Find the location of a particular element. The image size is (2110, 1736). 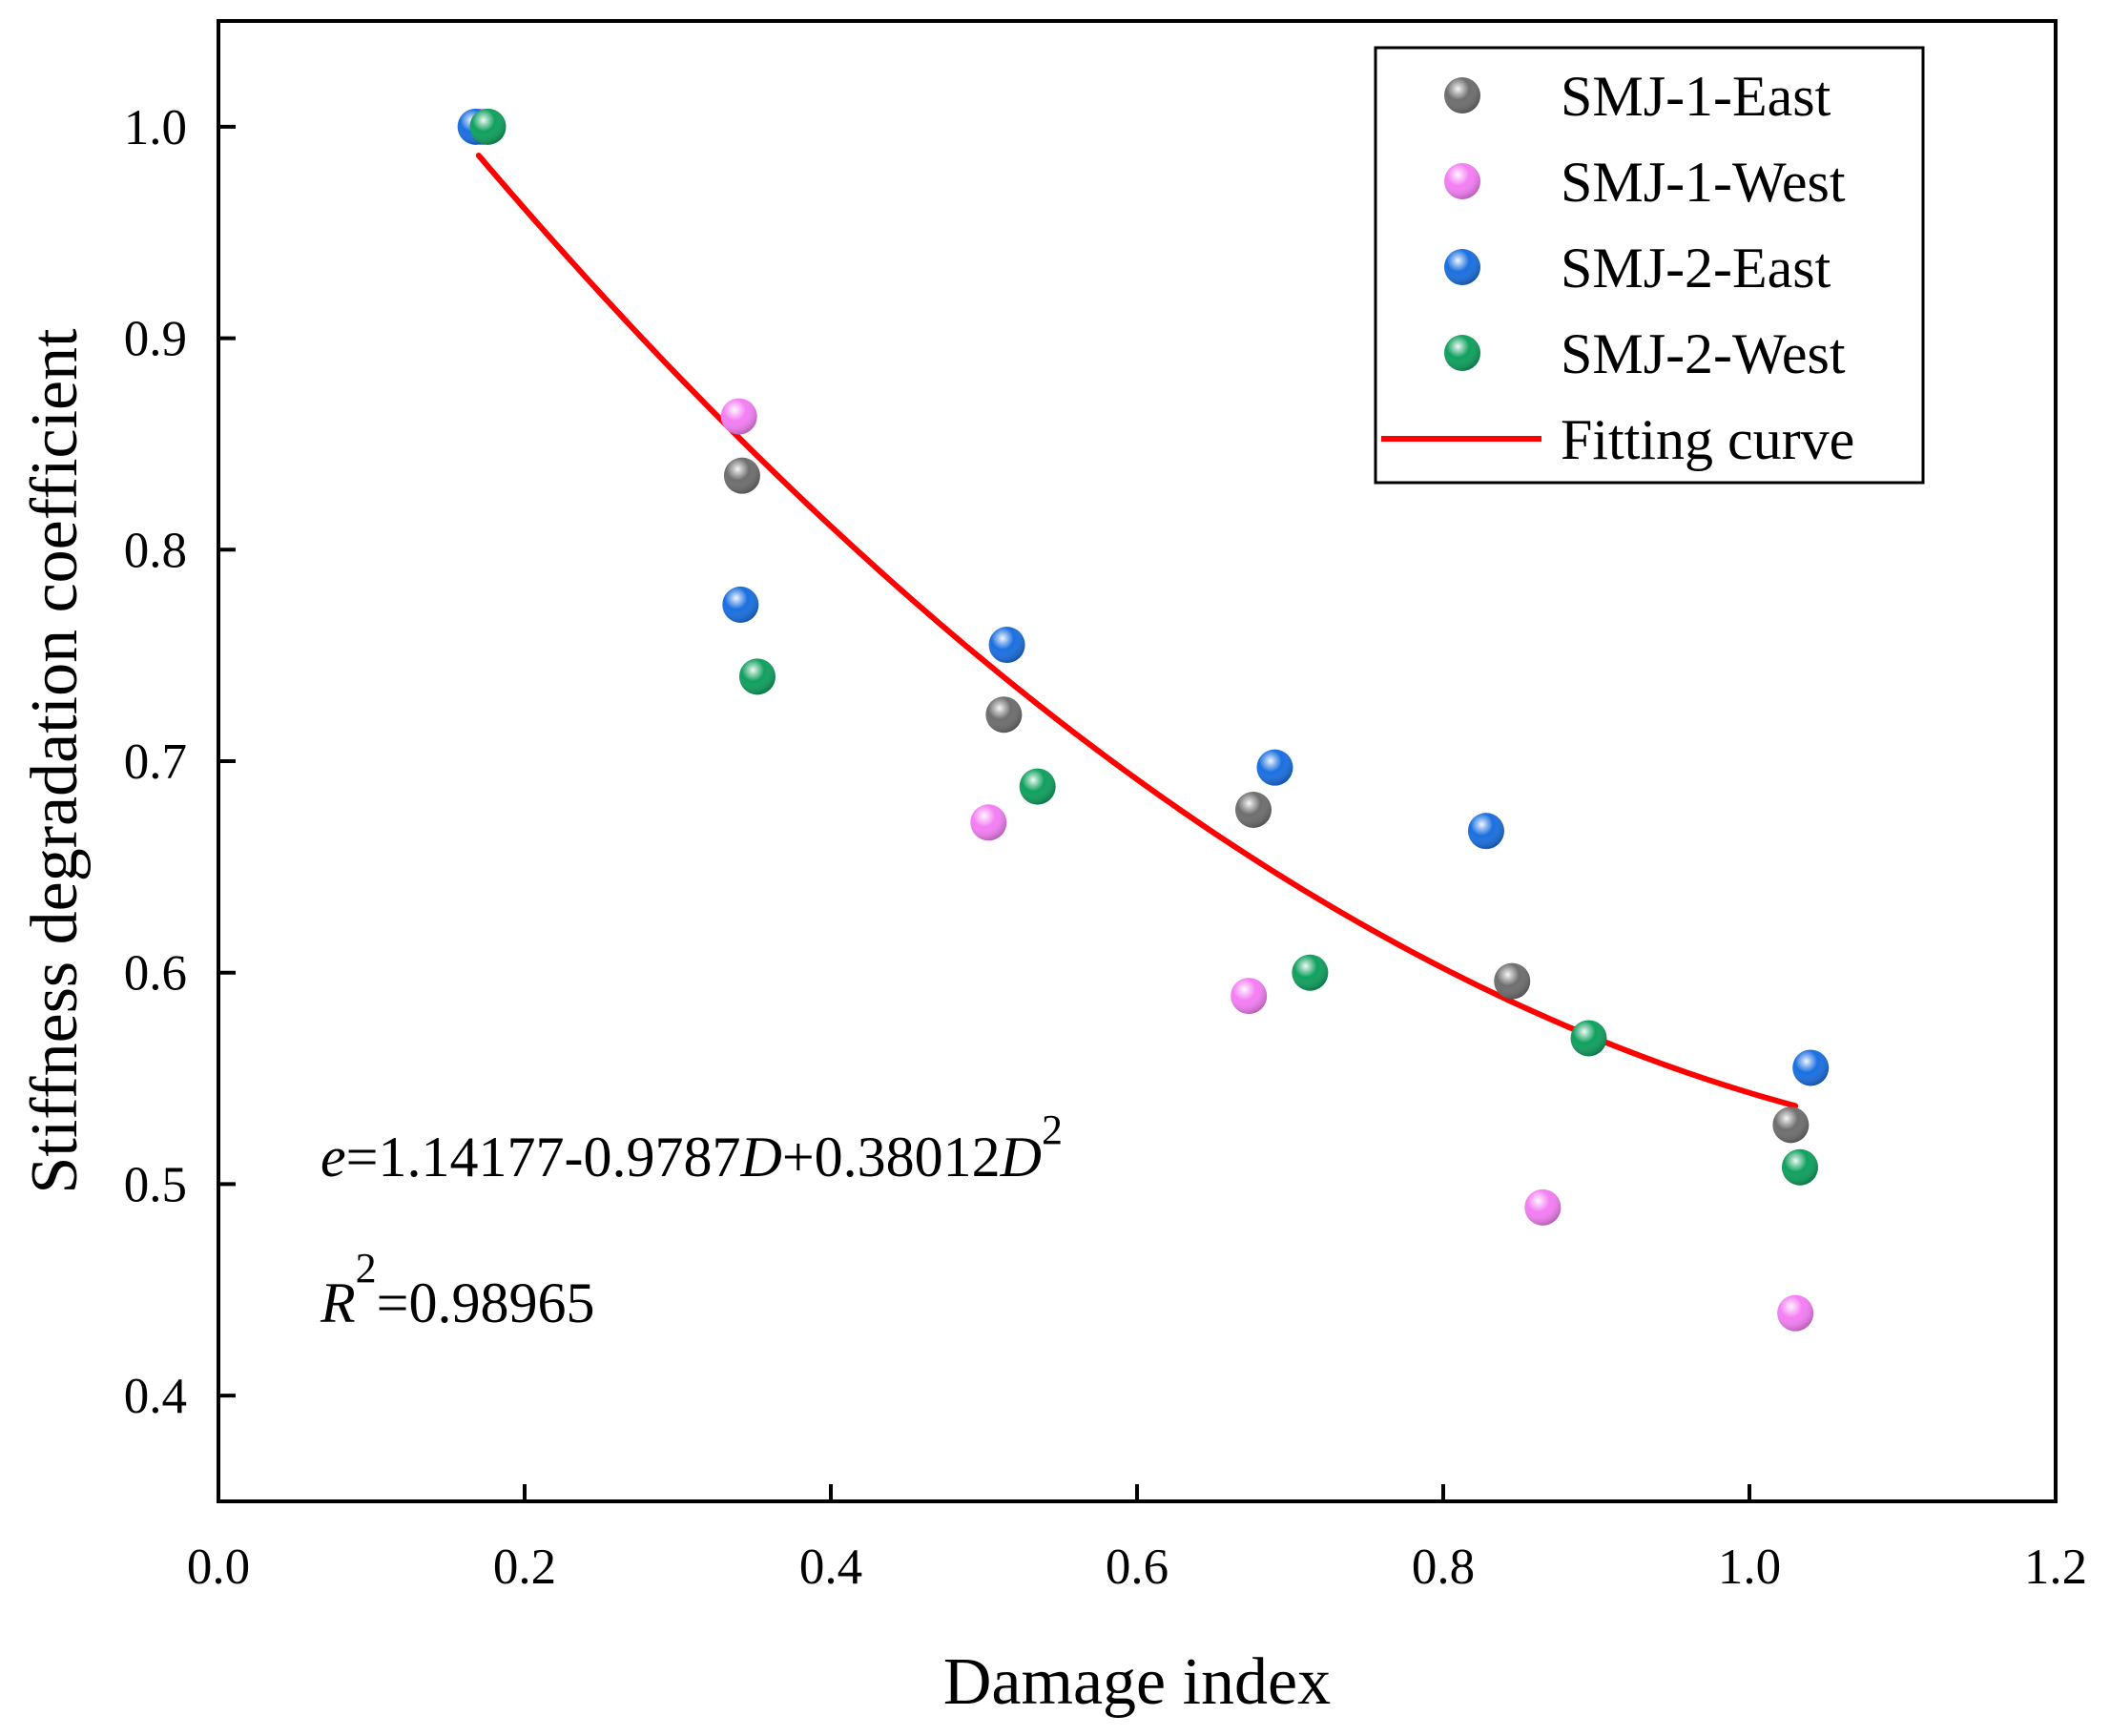

y-tick-label: 0.9 is located at coordinates (155, 339).